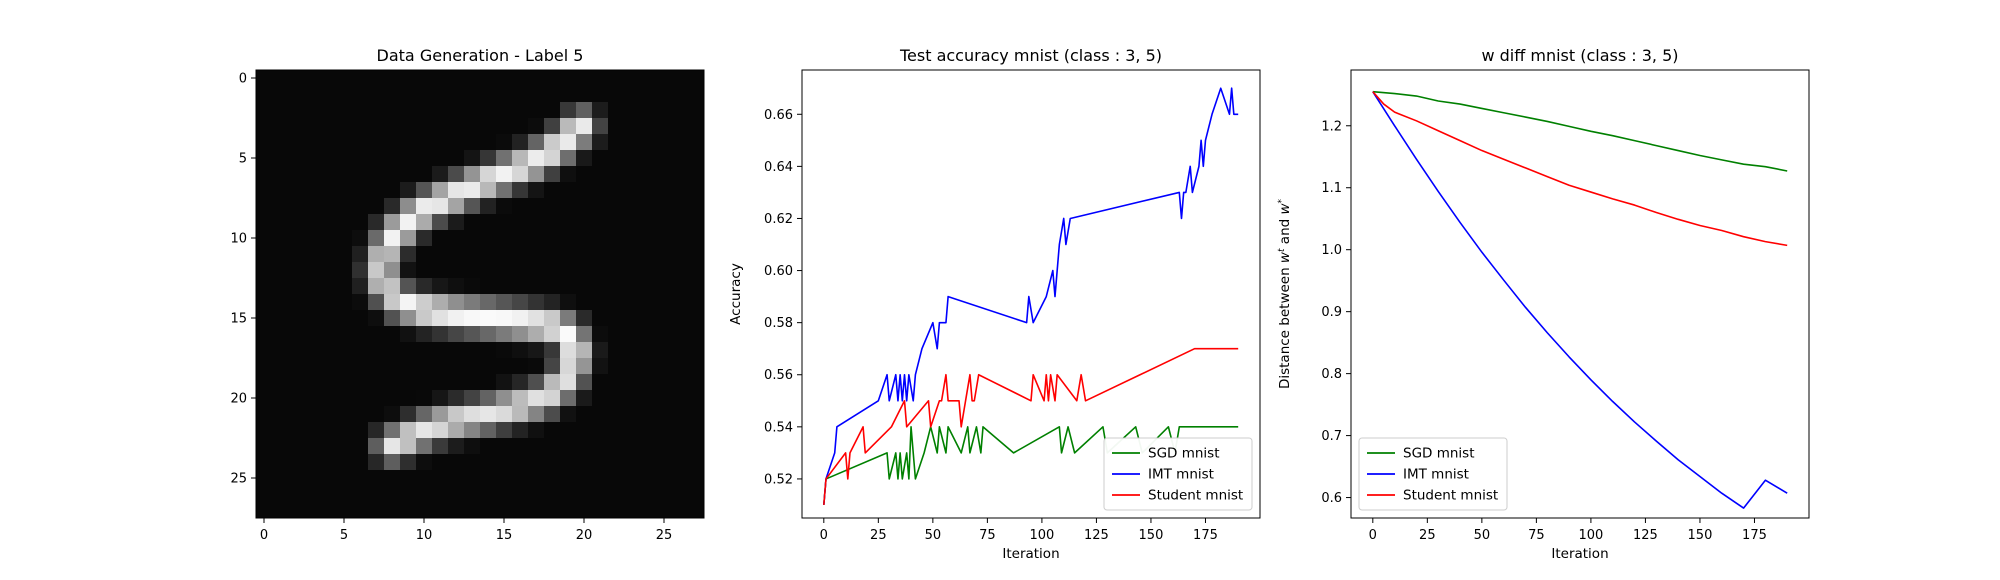 The width and height of the screenshot is (2000, 580). Describe the element at coordinates (1331, 374) in the screenshot. I see `y-tick-label: 0.8` at that location.